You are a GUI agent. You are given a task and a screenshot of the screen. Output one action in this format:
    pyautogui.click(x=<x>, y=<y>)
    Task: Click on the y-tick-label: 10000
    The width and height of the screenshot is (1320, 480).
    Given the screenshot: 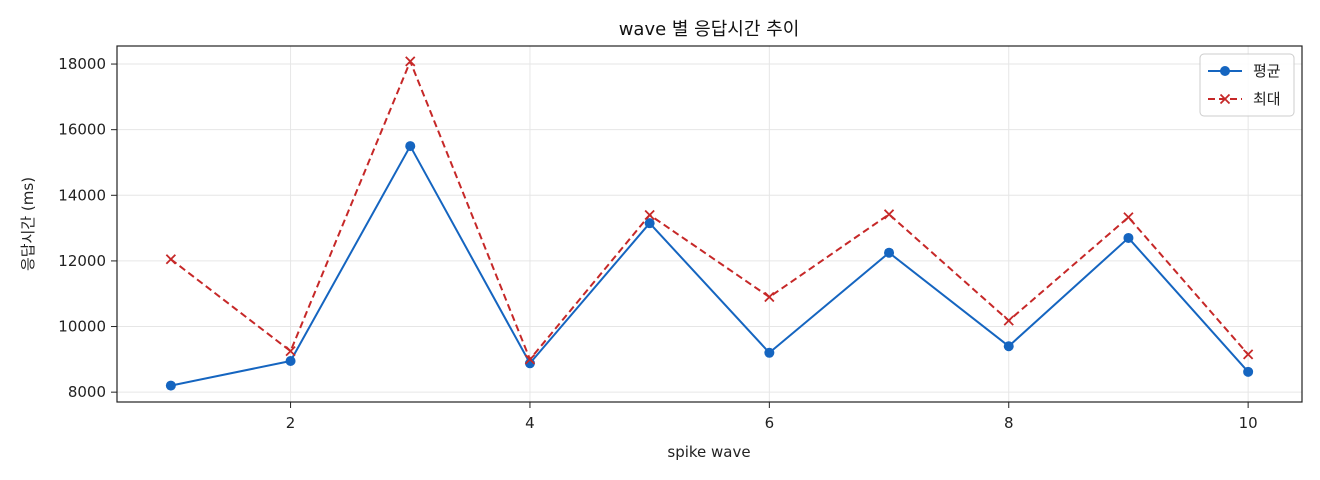 What is the action you would take?
    pyautogui.click(x=82, y=327)
    